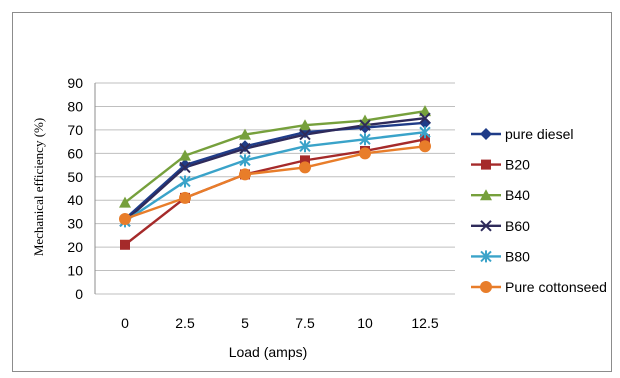 The height and width of the screenshot is (378, 620). What do you see at coordinates (245, 323) in the screenshot?
I see `x-tick-label: 5` at bounding box center [245, 323].